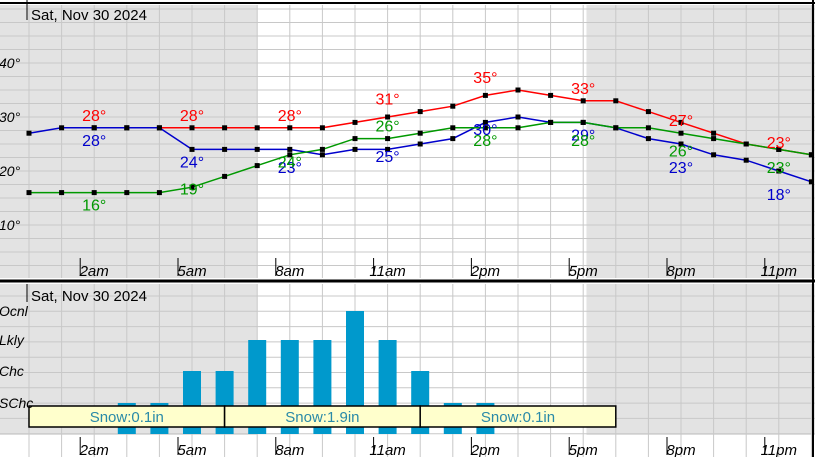  I want to click on data-label-dewpoint: 29°, so click(583, 135).